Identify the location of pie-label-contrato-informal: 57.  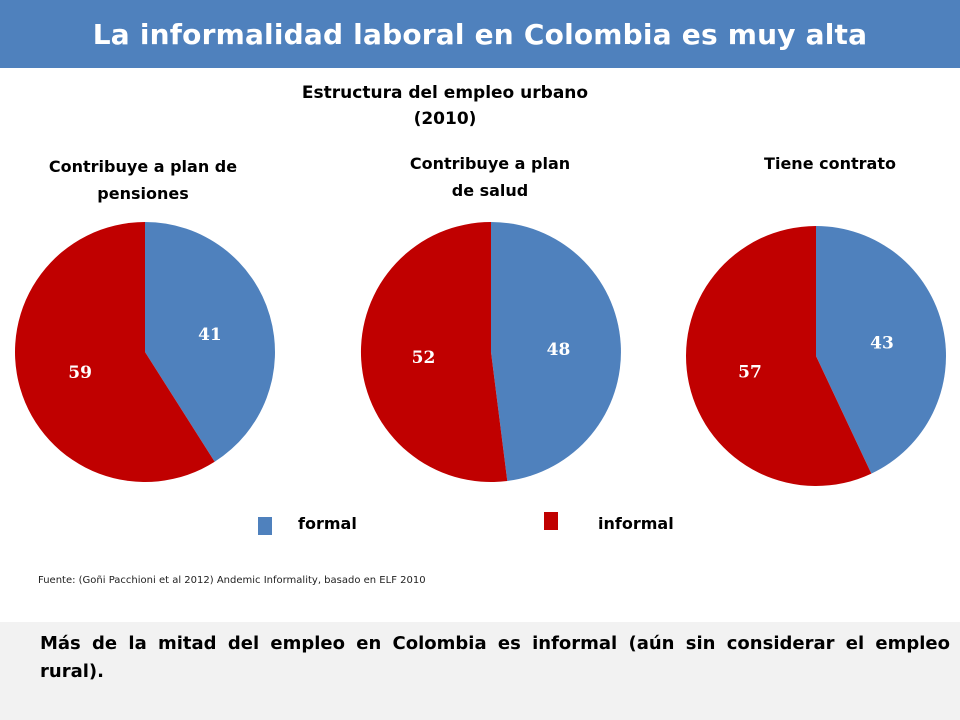
(750, 373).